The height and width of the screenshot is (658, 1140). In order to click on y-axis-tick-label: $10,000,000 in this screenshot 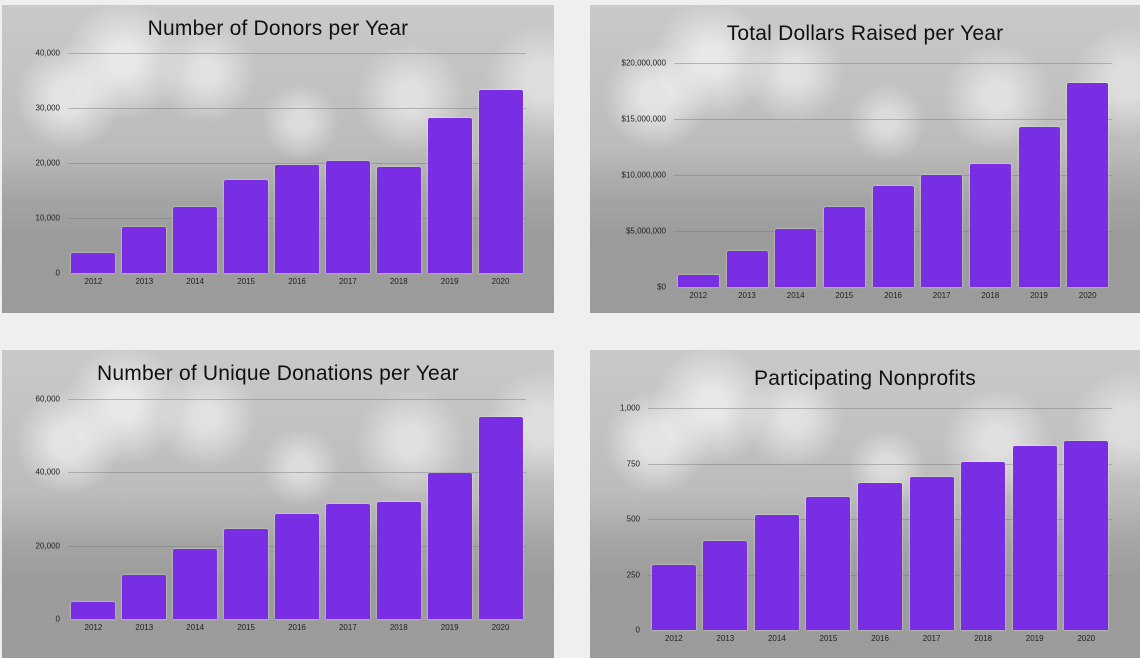, I will do `click(644, 175)`.